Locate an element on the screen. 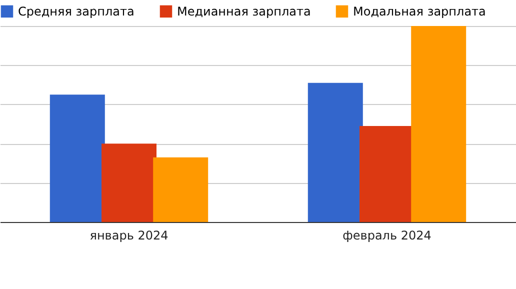 Image resolution: width=516 pixels, height=289 pixels. legend-label: Средняя зарплата is located at coordinates (76, 11).